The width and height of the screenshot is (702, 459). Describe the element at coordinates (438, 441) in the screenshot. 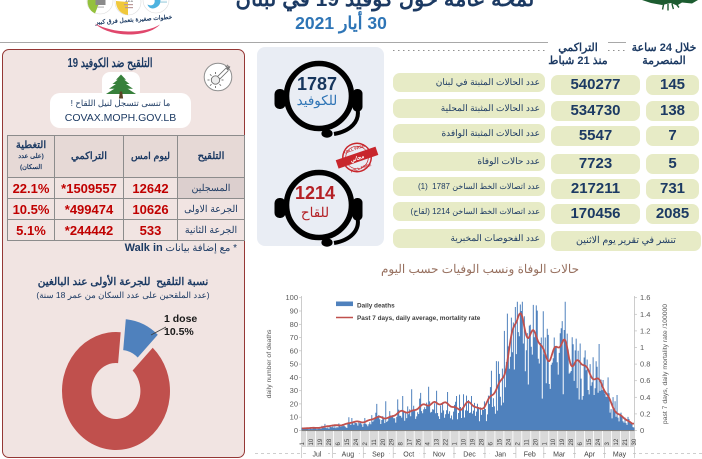

I see `svg-text: 13` at that location.